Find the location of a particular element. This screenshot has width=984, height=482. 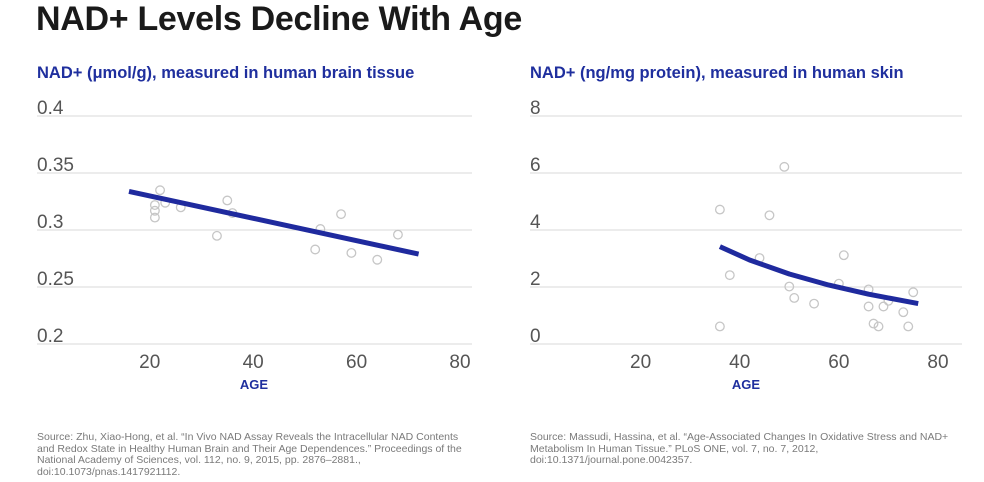

y-tick-label: 8 is located at coordinates (535, 108).